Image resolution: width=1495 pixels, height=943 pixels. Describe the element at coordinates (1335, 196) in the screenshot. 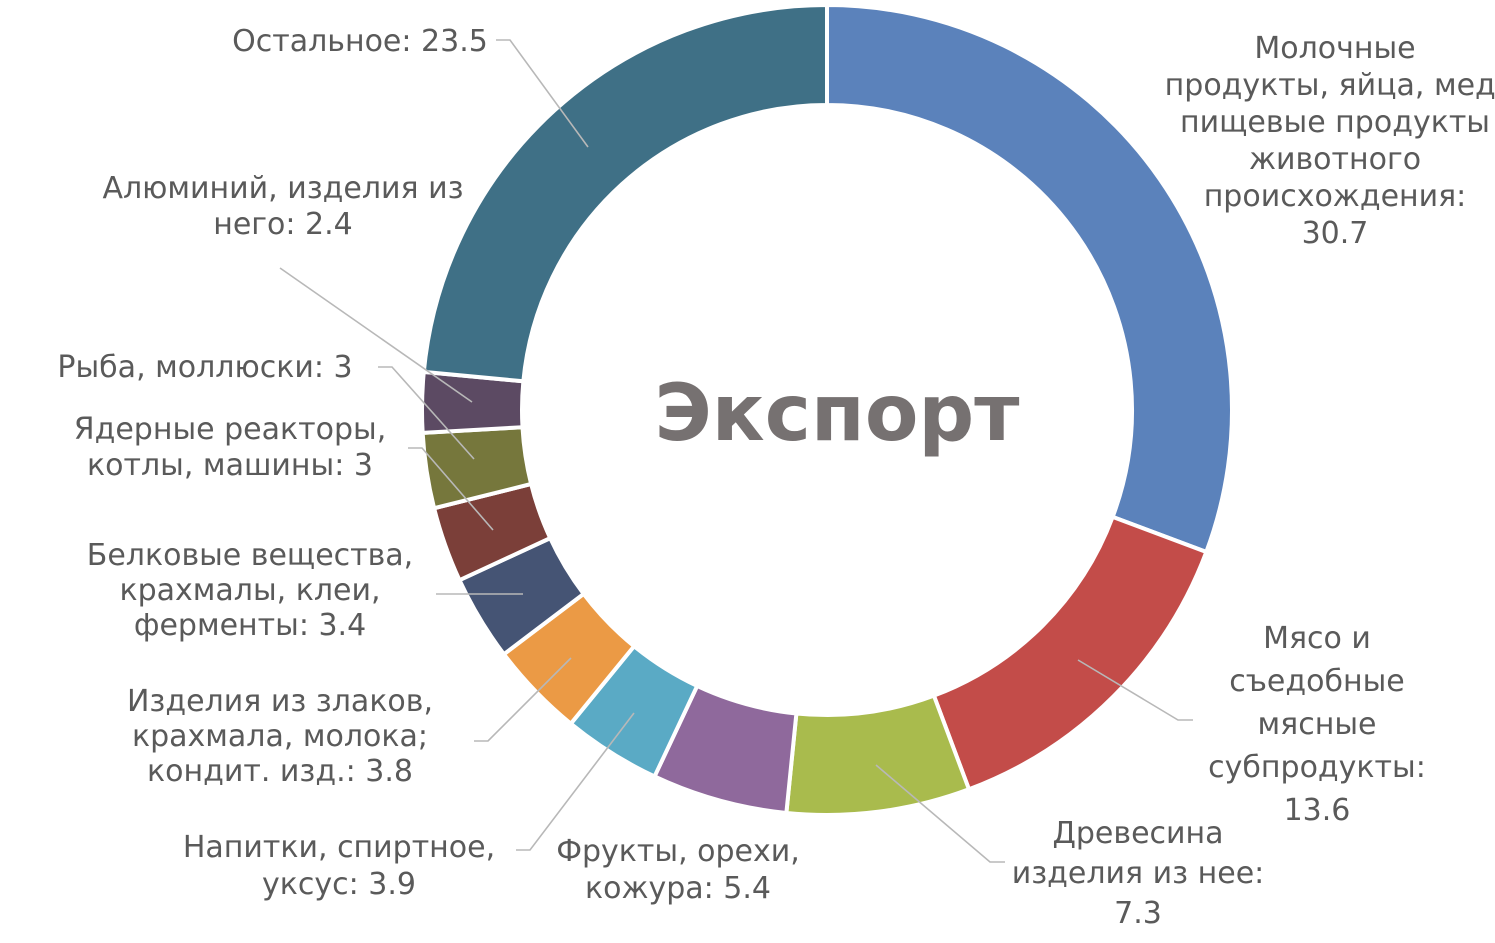

I see `slice-label-line: происхождения:` at that location.